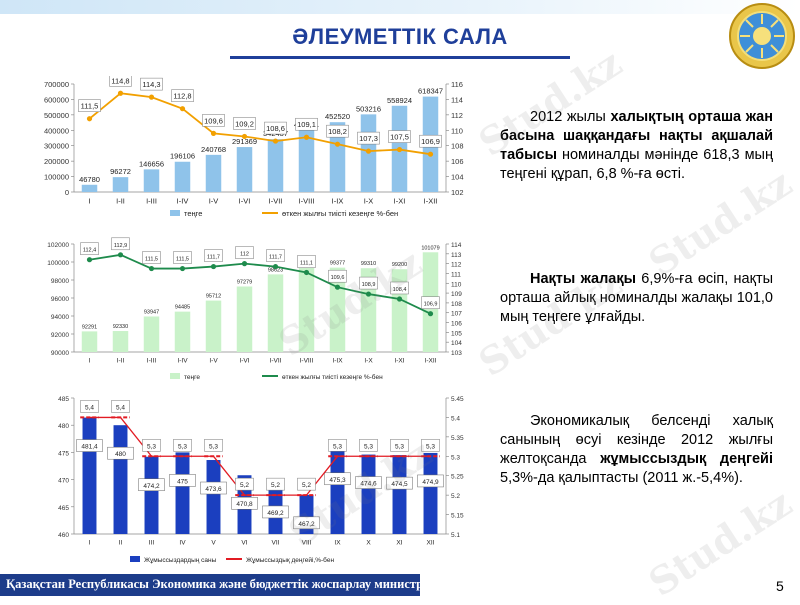 The height and width of the screenshot is (605, 800). What do you see at coordinates (399, 100) in the screenshot?
I see `bar-value-label: 558924` at bounding box center [399, 100].